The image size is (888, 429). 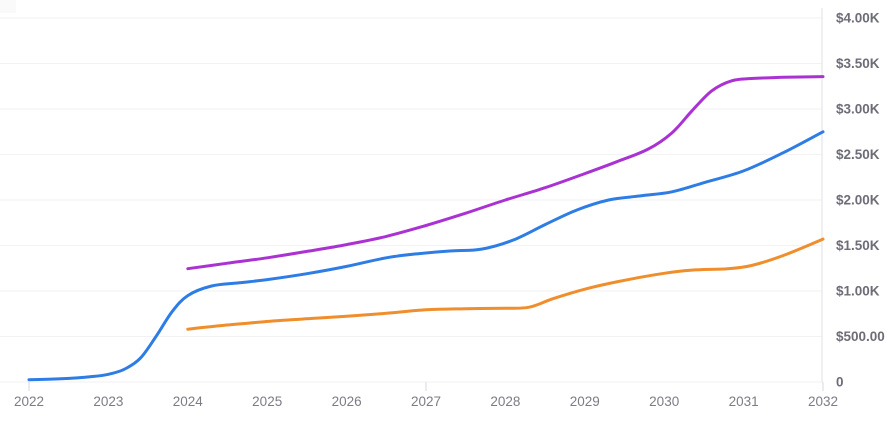 What do you see at coordinates (858, 200) in the screenshot?
I see `y-axis-label: $2.00K` at bounding box center [858, 200].